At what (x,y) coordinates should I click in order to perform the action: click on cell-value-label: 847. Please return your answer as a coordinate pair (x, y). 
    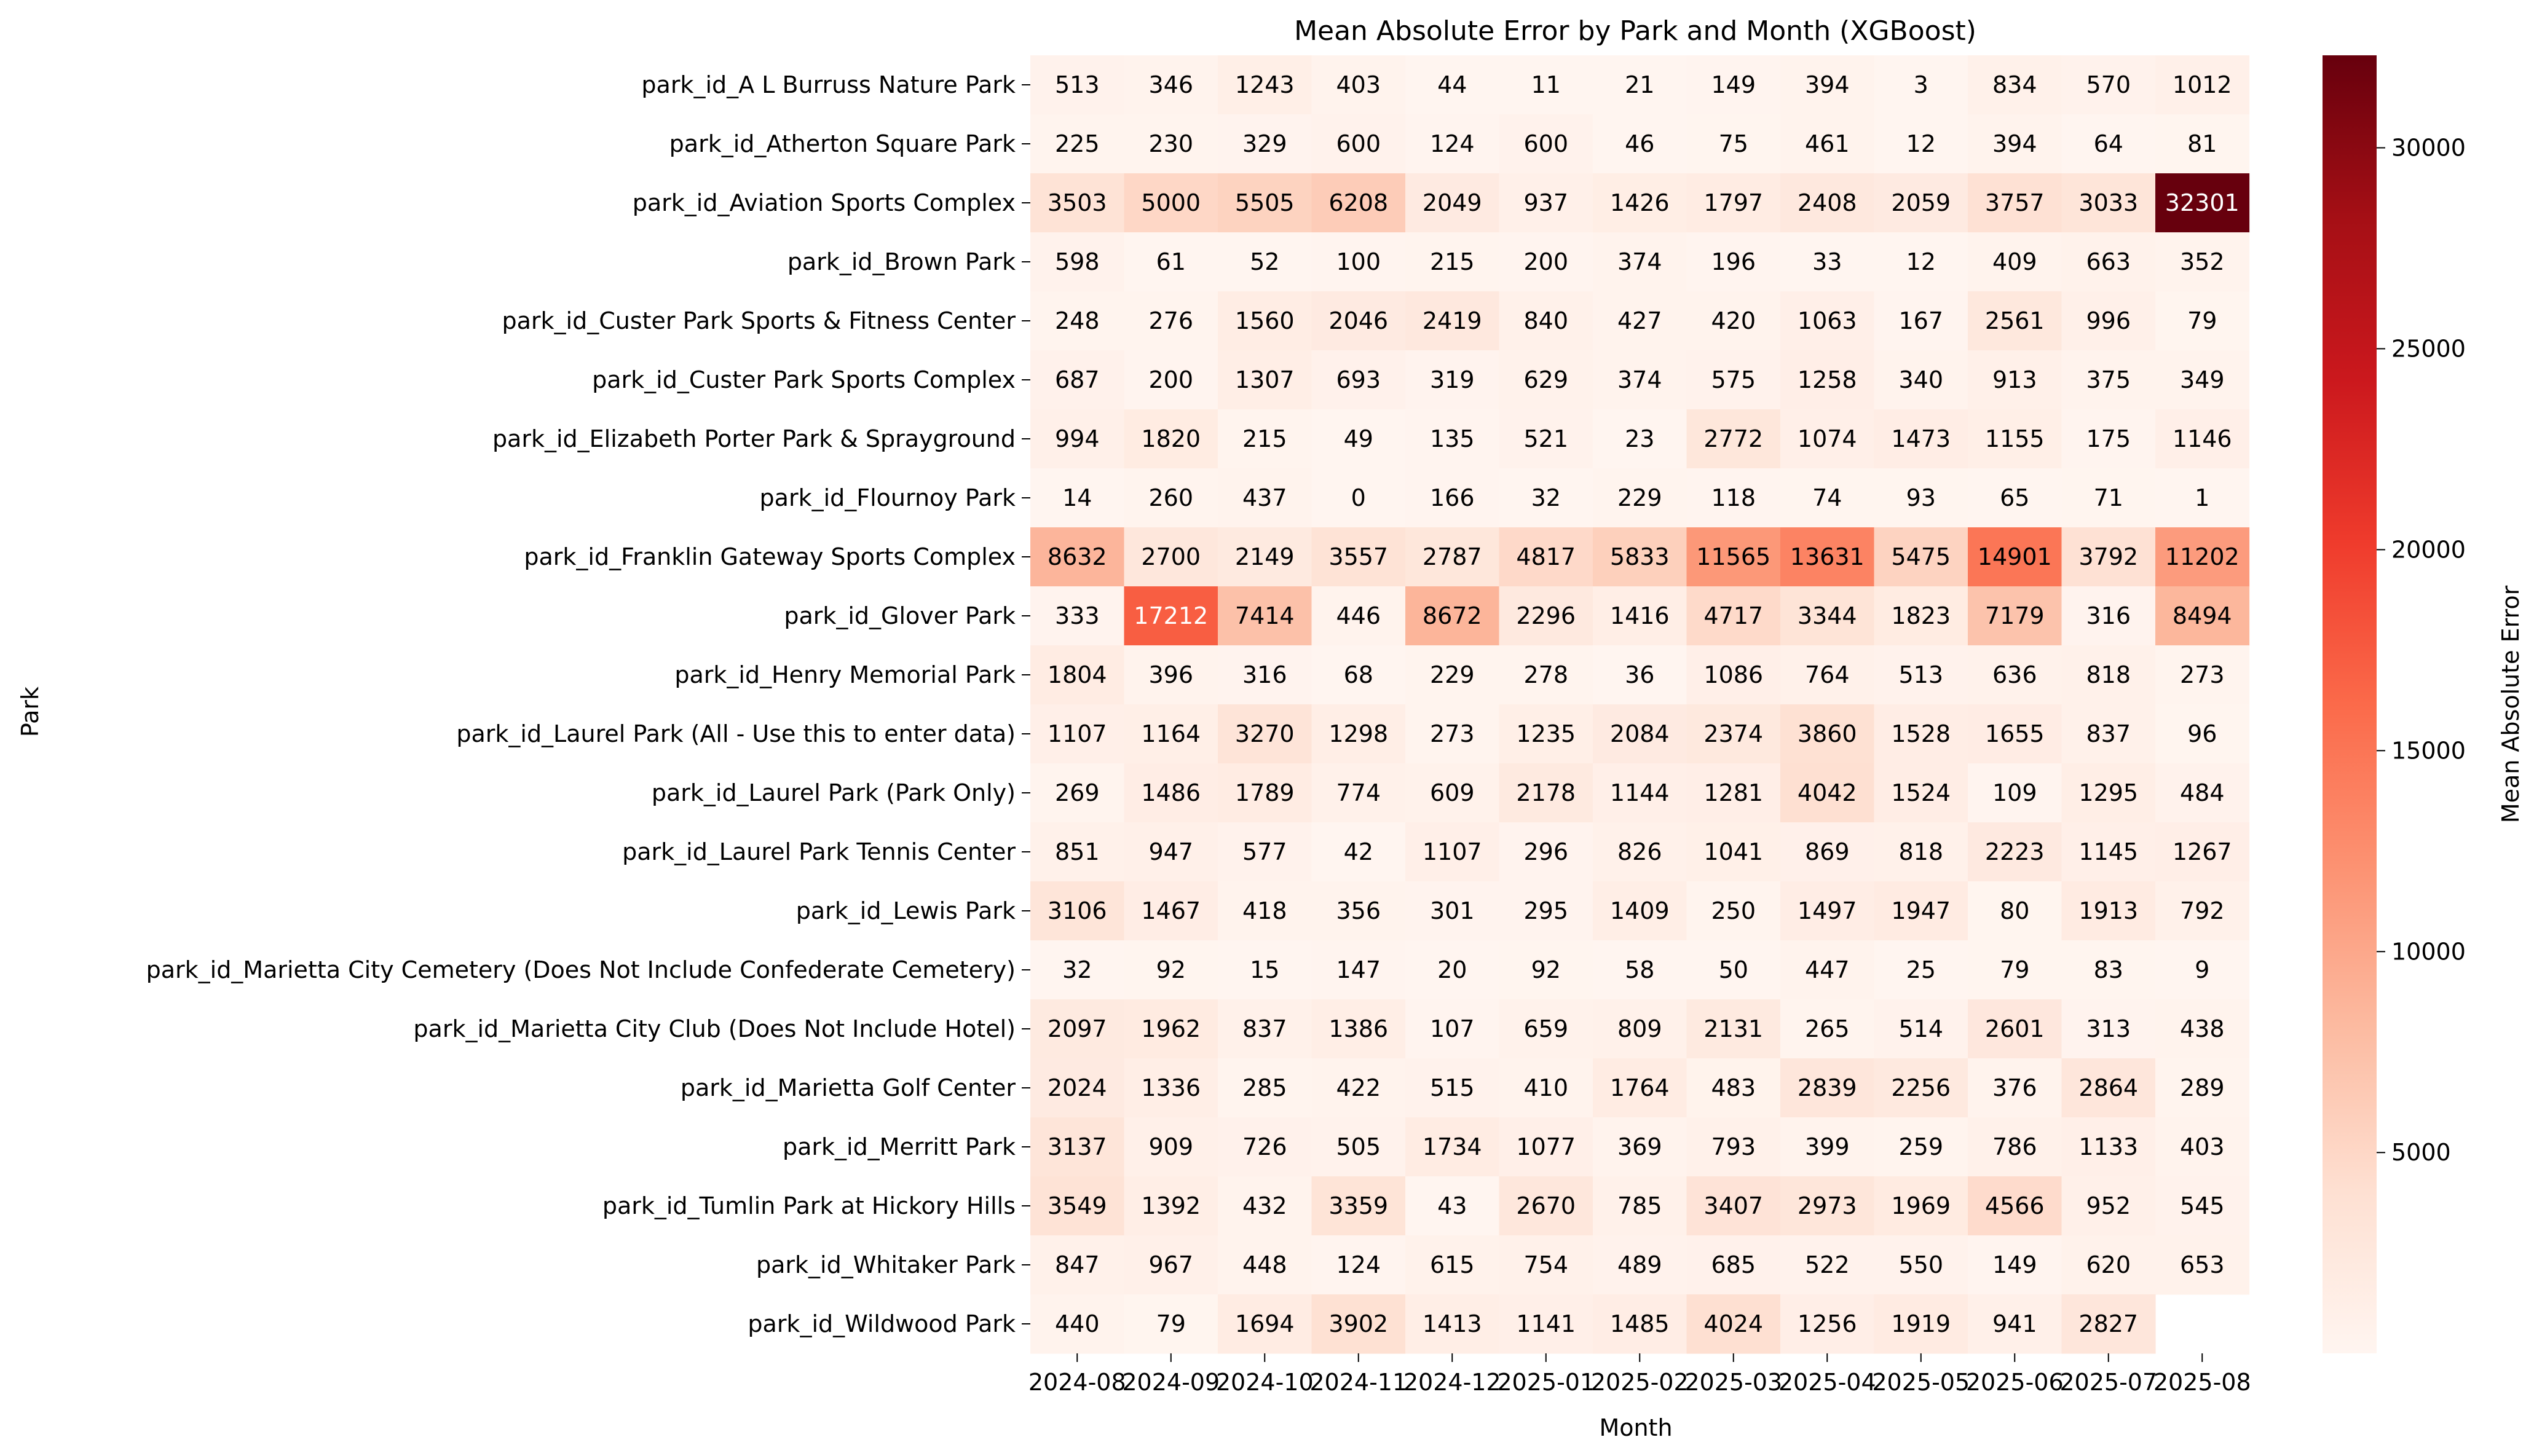
    Looking at the image, I should click on (1078, 1264).